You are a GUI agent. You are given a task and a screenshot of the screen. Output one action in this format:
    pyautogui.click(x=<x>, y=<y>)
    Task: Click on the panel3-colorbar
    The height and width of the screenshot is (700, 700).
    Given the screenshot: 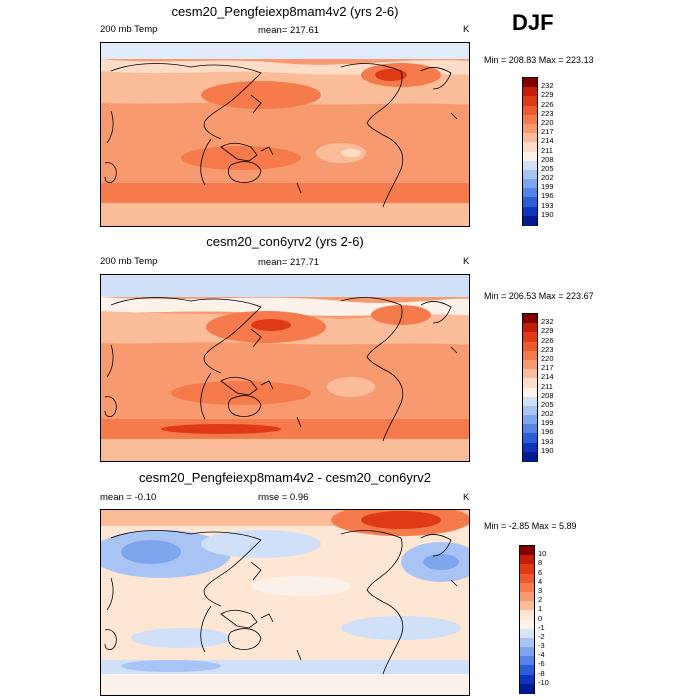 What is the action you would take?
    pyautogui.click(x=527, y=619)
    